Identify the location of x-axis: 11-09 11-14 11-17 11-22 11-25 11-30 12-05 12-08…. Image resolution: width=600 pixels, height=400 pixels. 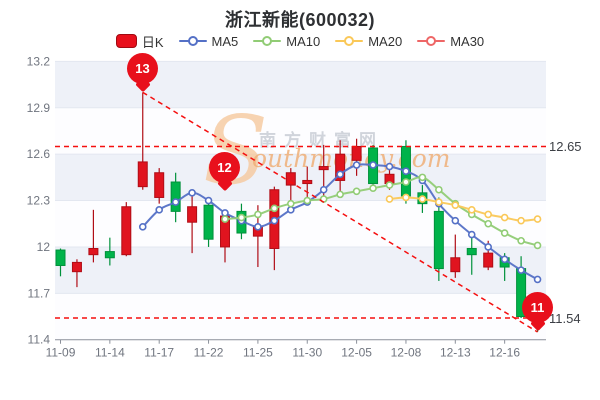
(296, 349).